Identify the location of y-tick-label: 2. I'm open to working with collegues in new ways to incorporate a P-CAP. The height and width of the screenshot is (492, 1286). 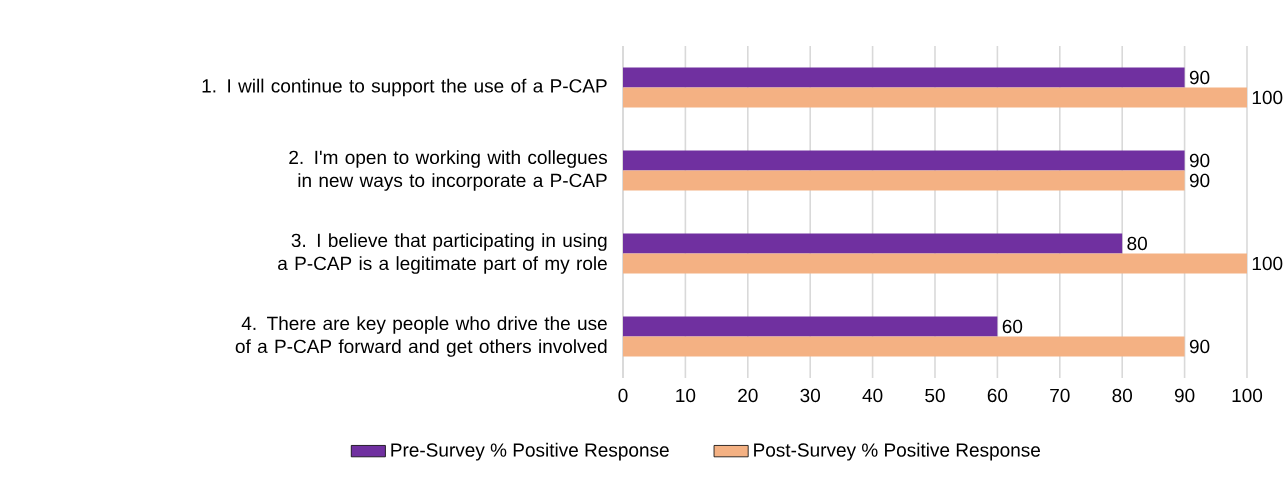
(448, 170).